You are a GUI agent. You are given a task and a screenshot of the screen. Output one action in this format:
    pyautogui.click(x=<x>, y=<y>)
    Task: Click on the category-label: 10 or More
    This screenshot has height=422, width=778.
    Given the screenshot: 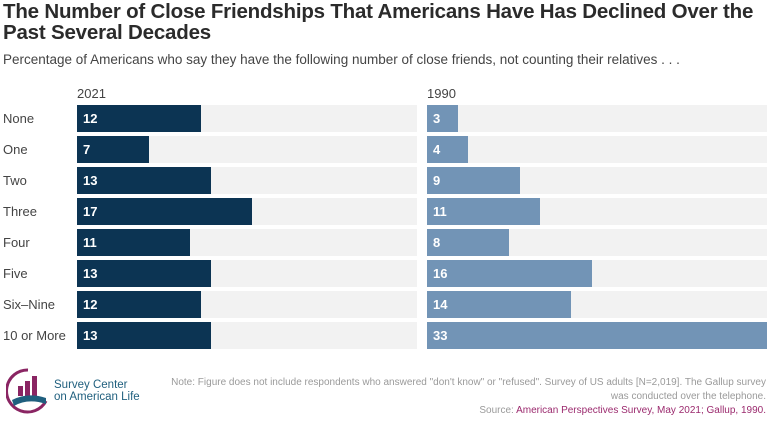 What is the action you would take?
    pyautogui.click(x=34, y=335)
    